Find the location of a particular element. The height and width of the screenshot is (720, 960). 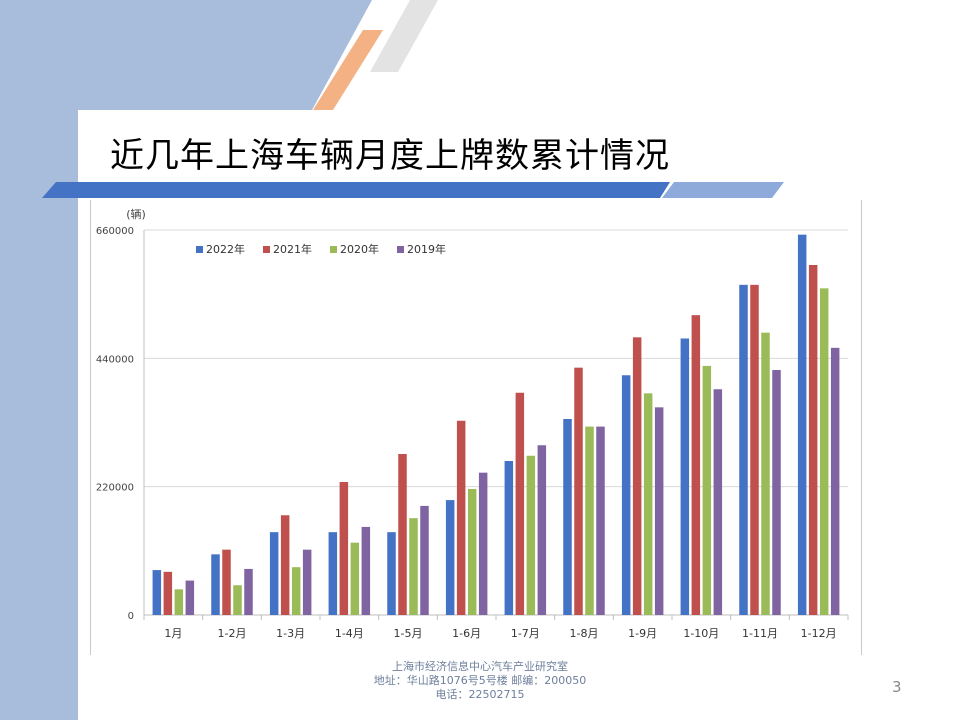

bar-2020年-1-12月 is located at coordinates (824, 451).